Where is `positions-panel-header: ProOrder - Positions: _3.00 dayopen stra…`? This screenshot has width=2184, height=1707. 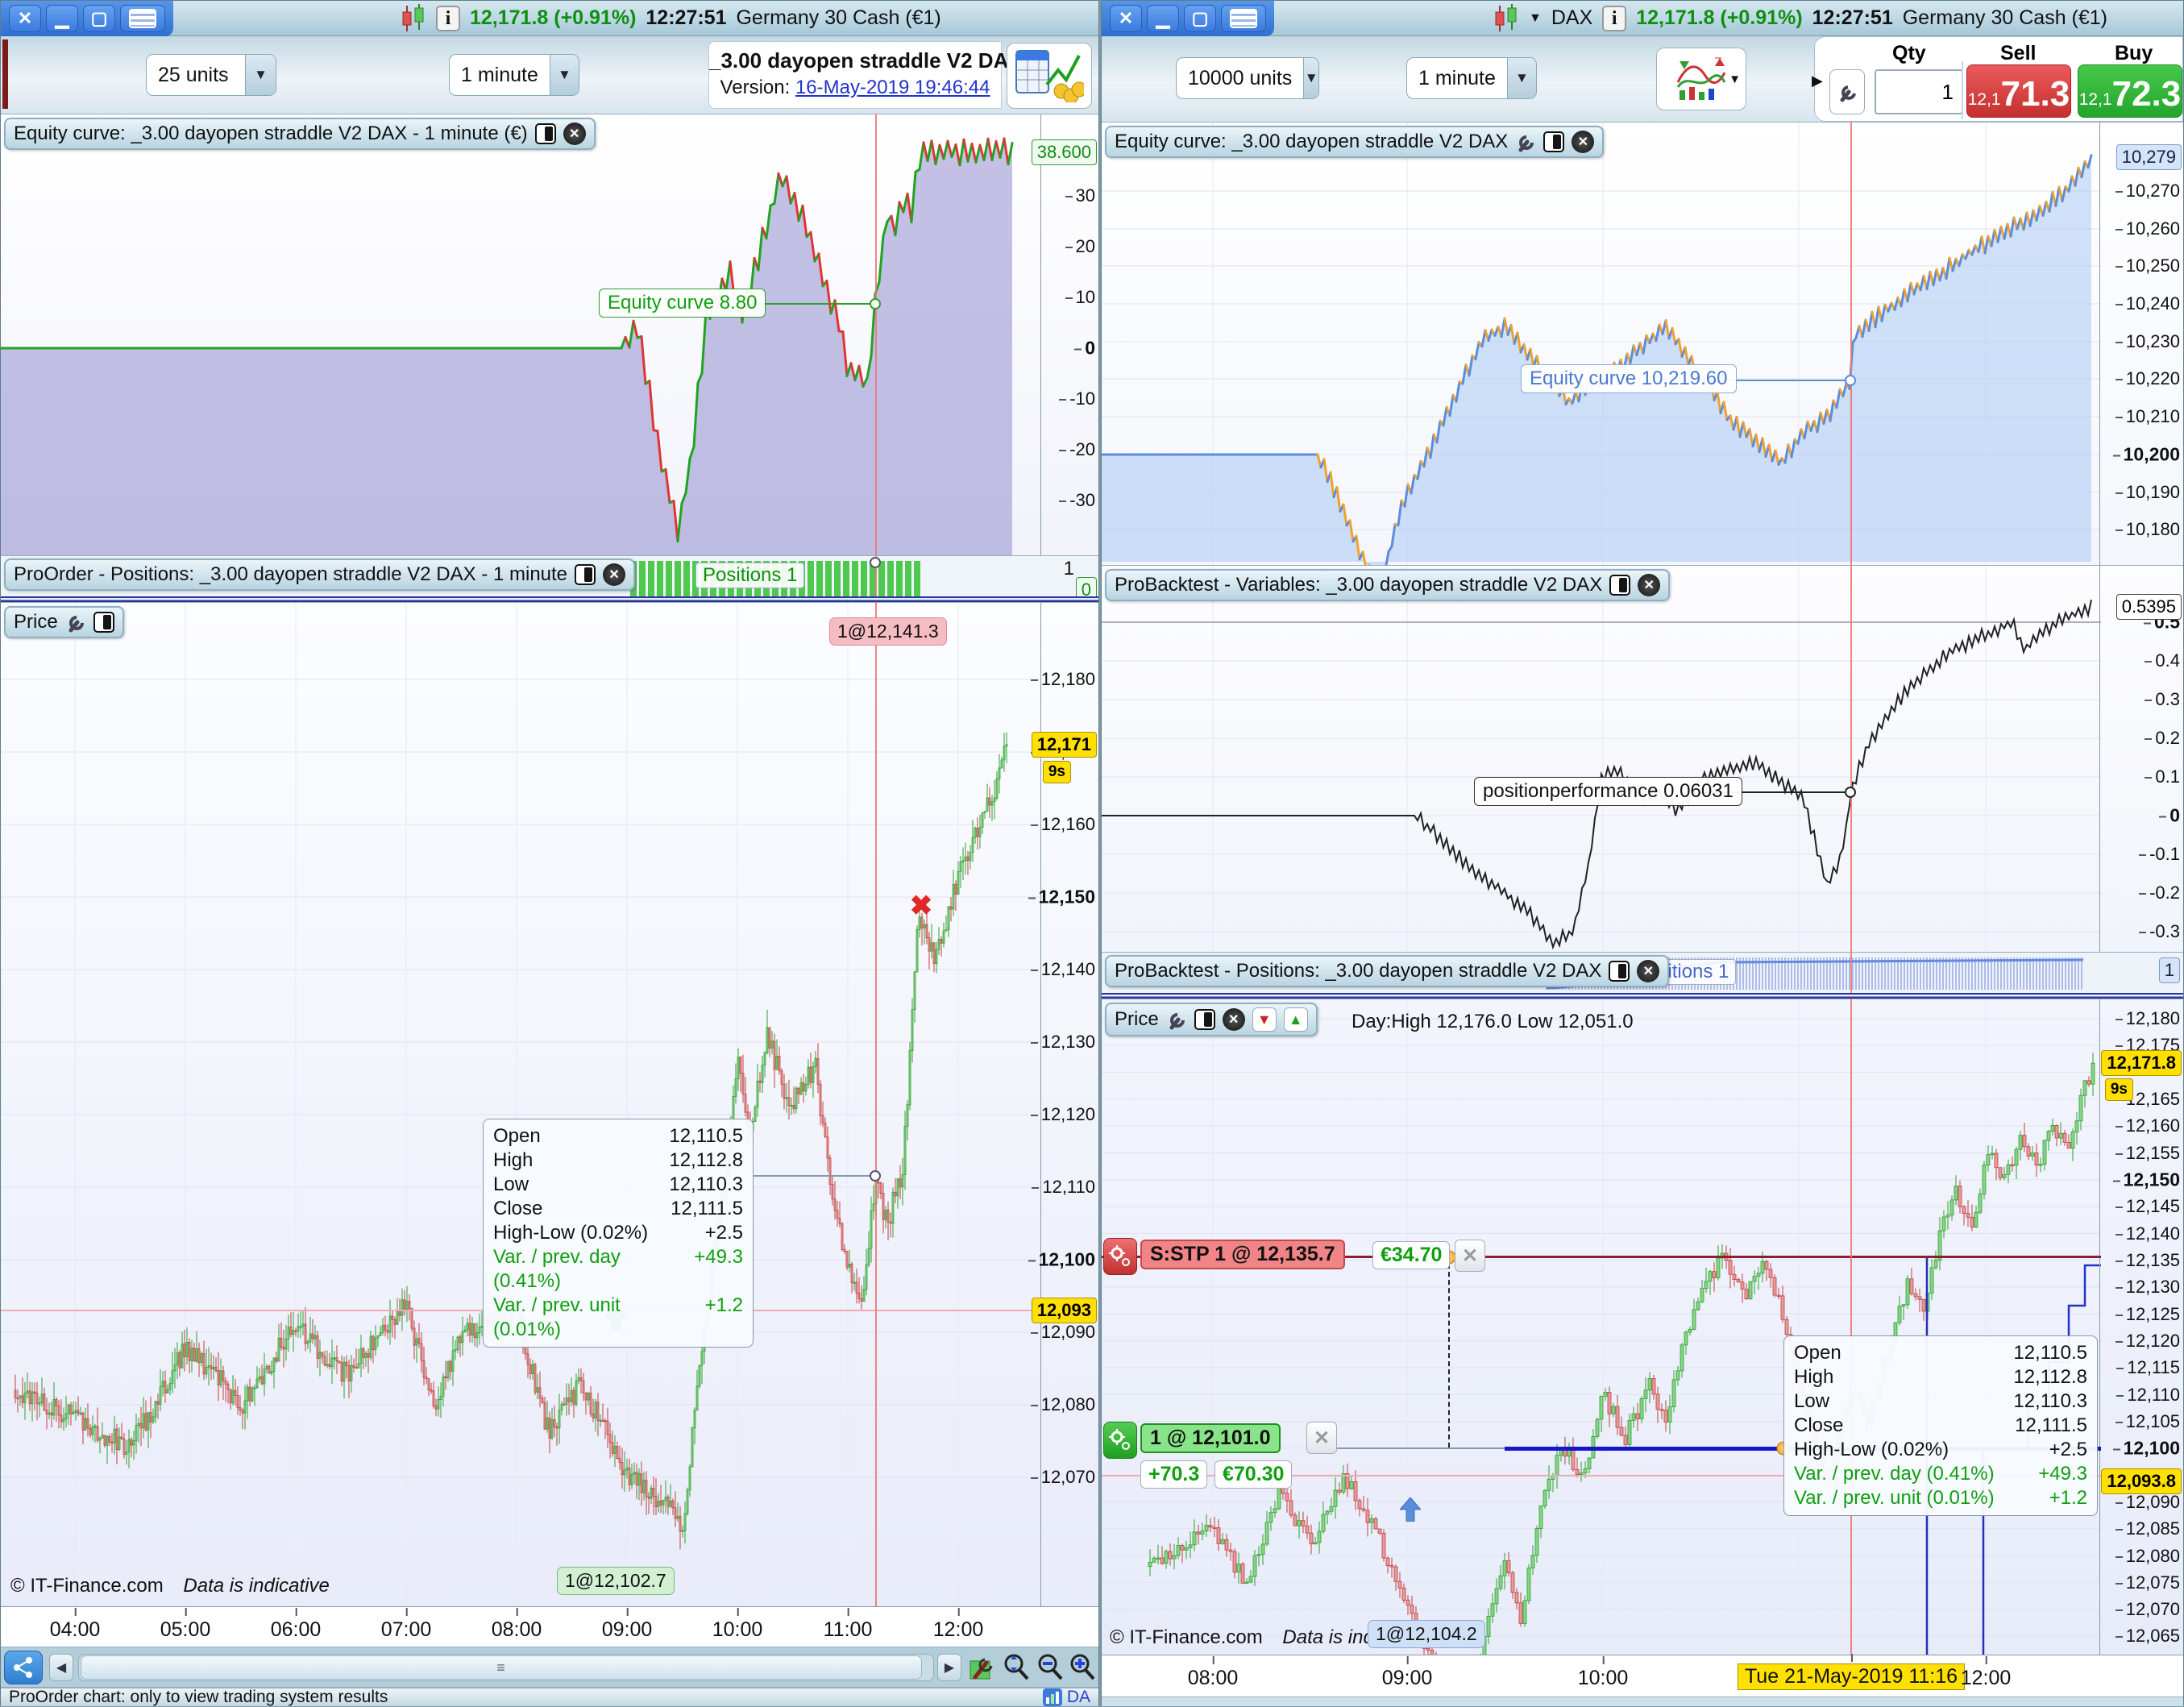 positions-panel-header: ProOrder - Positions: _3.00 dayopen stra… is located at coordinates (320, 575).